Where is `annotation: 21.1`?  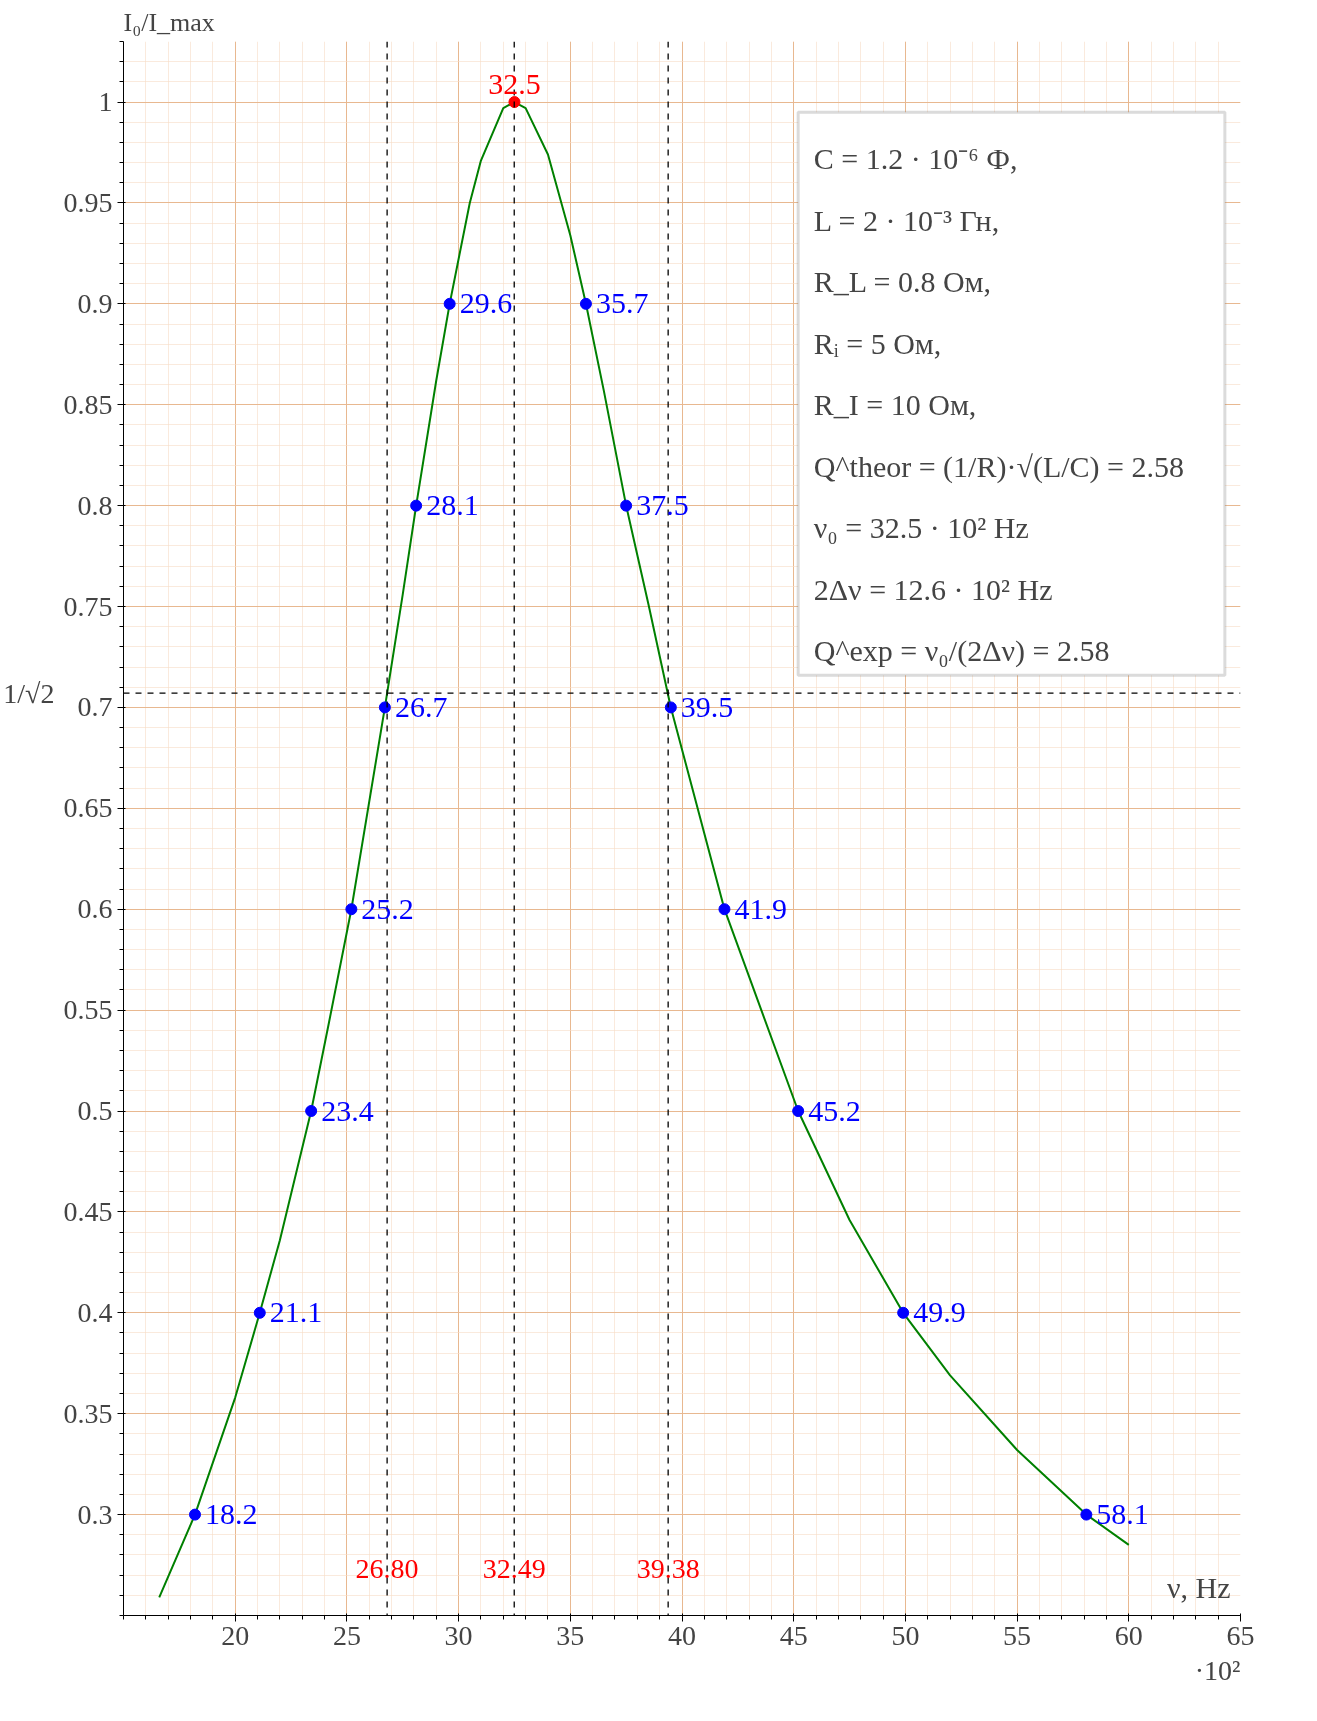
annotation: 21.1 is located at coordinates (296, 1312).